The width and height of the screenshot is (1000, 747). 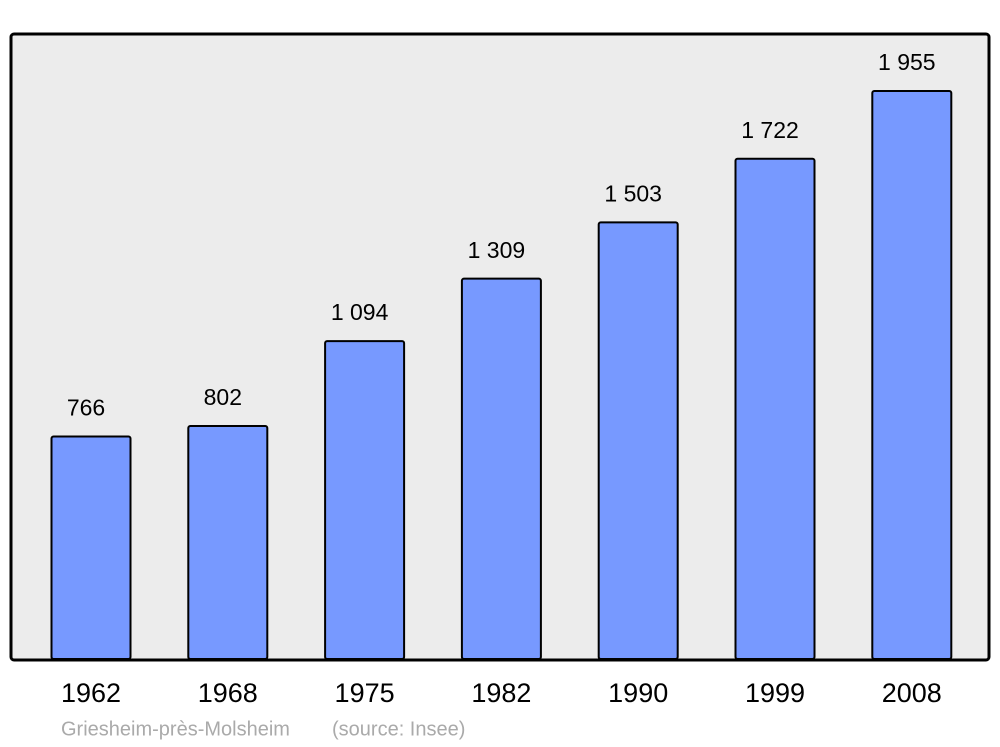 What do you see at coordinates (365, 693) in the screenshot?
I see `x-tick-label: 1975` at bounding box center [365, 693].